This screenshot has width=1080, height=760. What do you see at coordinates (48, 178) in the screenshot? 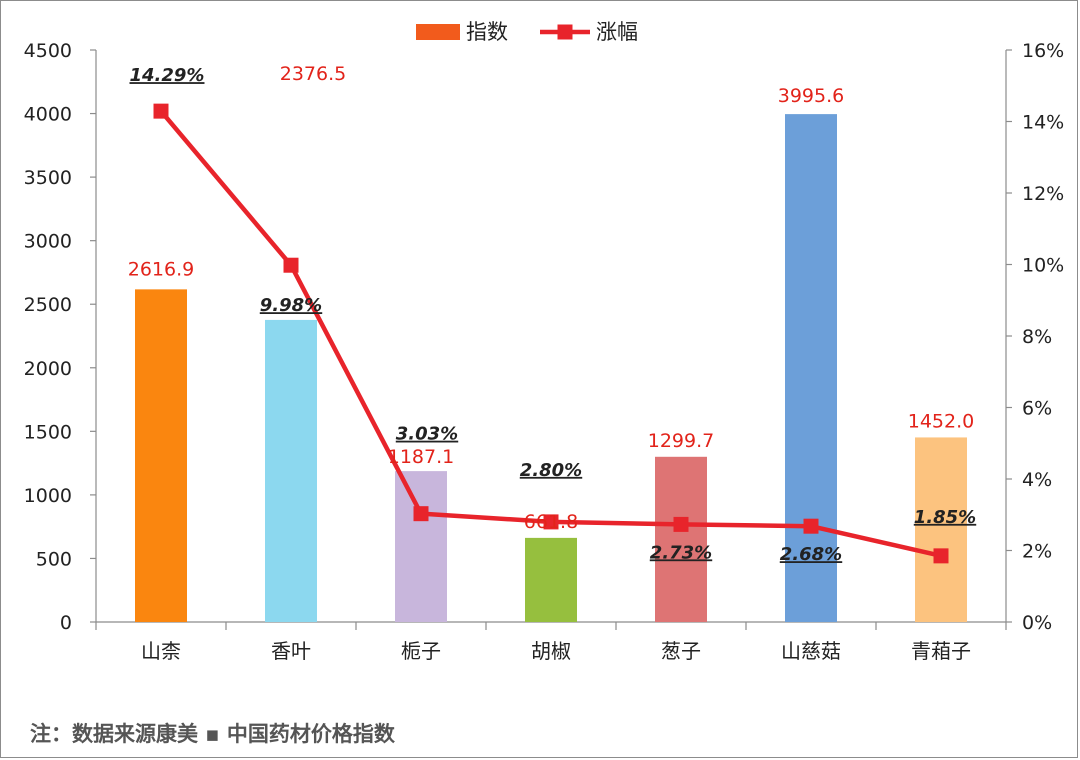
I see `left-tick-label: 3500` at bounding box center [48, 178].